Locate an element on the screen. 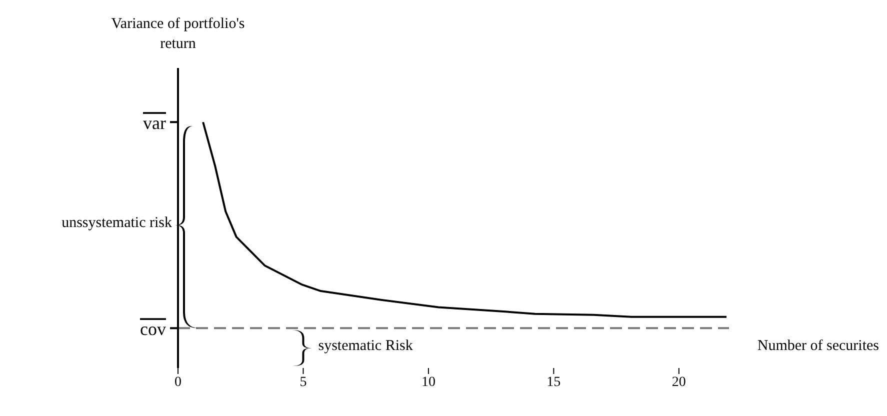 The image size is (887, 416). x-tick-label: 15 is located at coordinates (553, 382).